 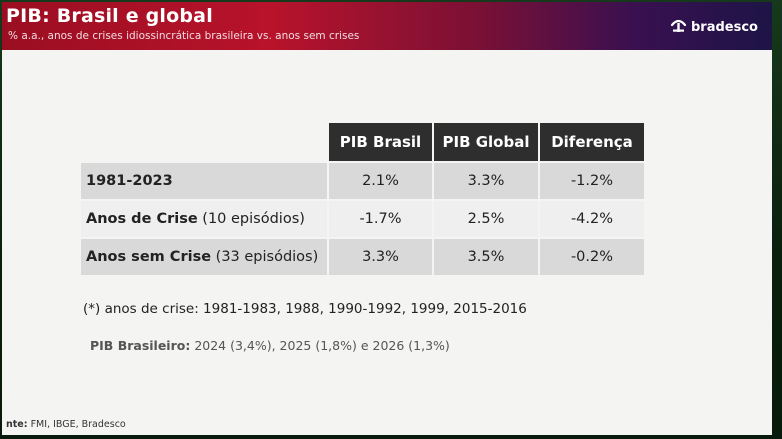 I want to click on source-note: nte: FMI, IBGE, Bradesco, so click(x=66, y=424).